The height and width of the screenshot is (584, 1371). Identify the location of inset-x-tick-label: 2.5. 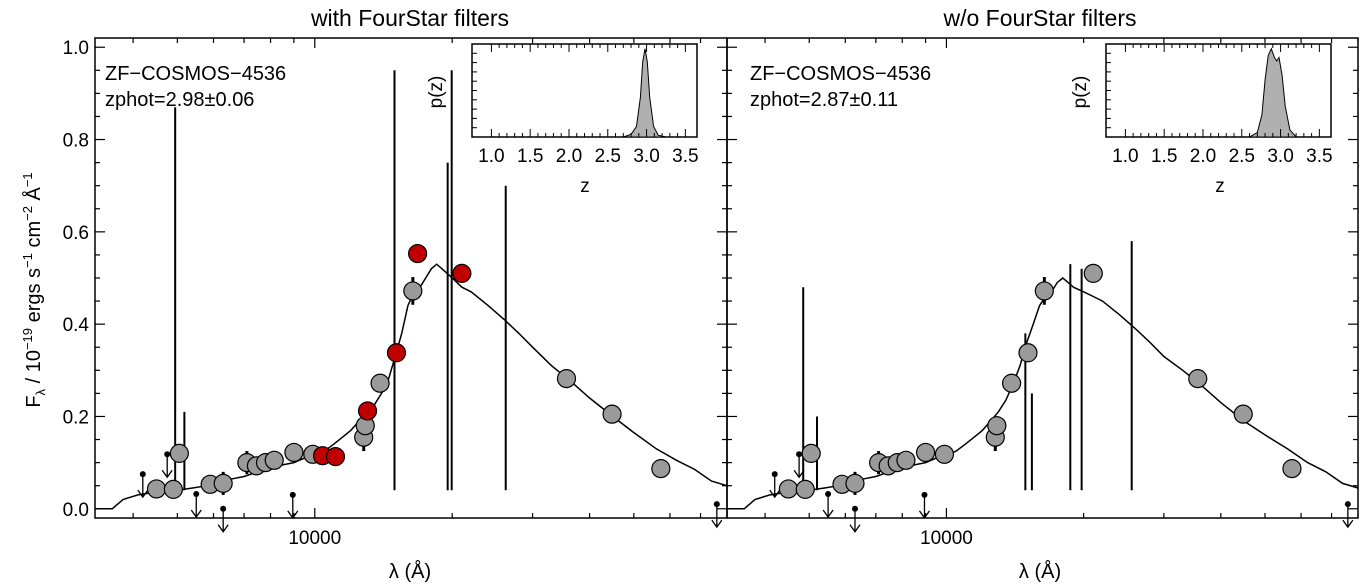
(608, 156).